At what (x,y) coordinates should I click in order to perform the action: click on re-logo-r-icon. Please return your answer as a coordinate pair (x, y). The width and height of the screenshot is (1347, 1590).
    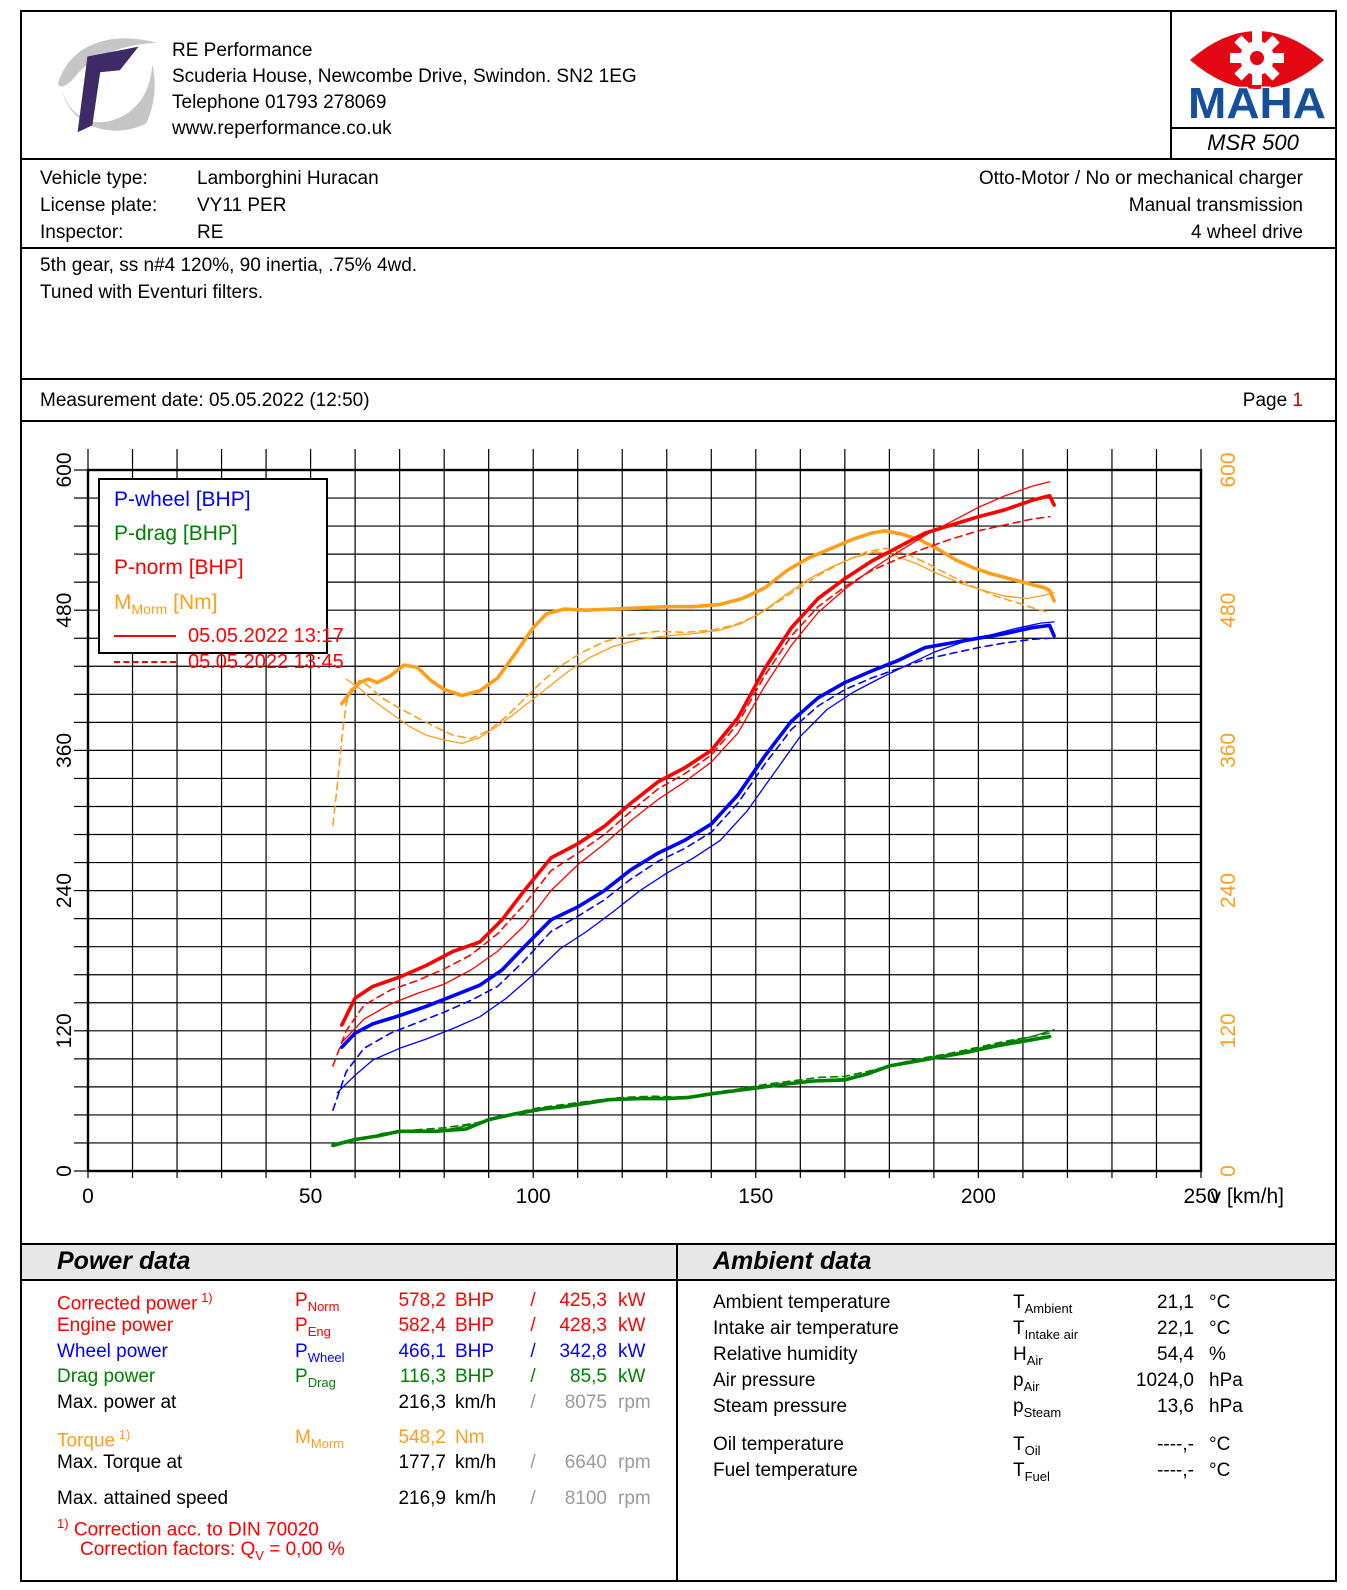
    Looking at the image, I should click on (108, 89).